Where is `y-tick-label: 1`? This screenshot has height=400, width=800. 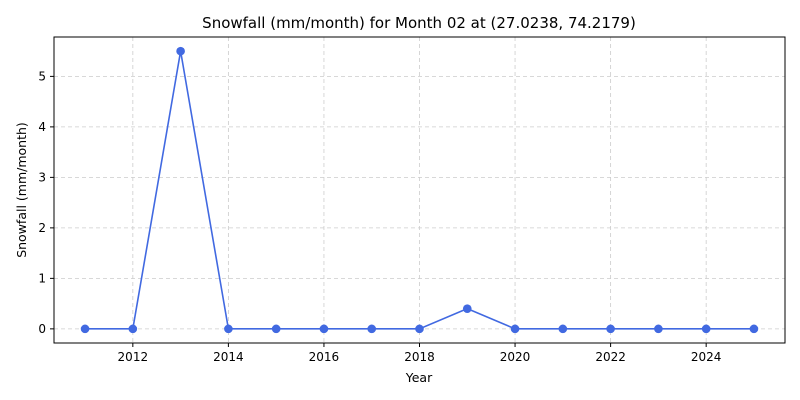
y-tick-label: 1 is located at coordinates (42, 278).